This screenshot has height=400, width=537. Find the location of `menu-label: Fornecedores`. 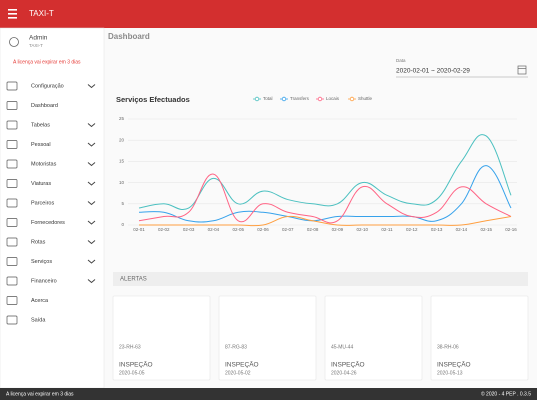

menu-label: Fornecedores is located at coordinates (48, 223).